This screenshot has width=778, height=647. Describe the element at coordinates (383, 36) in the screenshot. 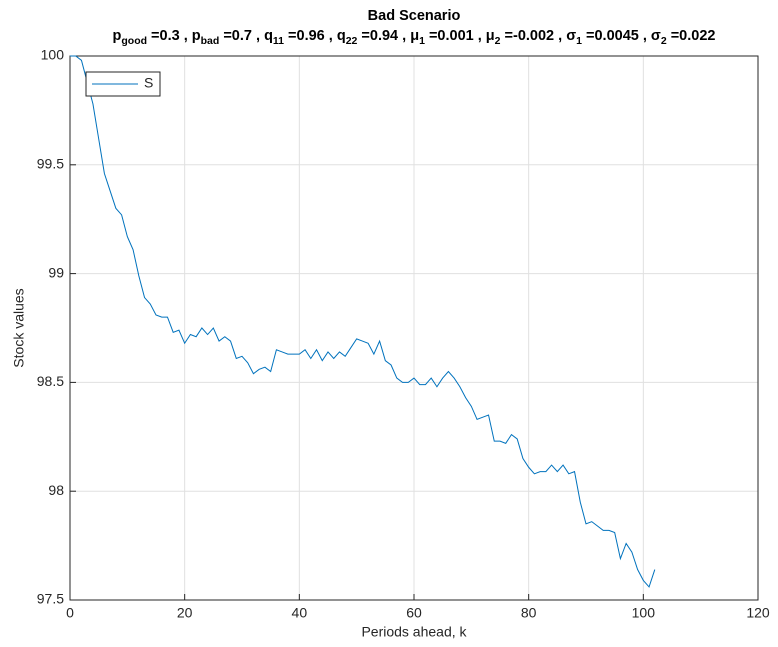

I see `subtitle-text: =0.94 ,` at that location.